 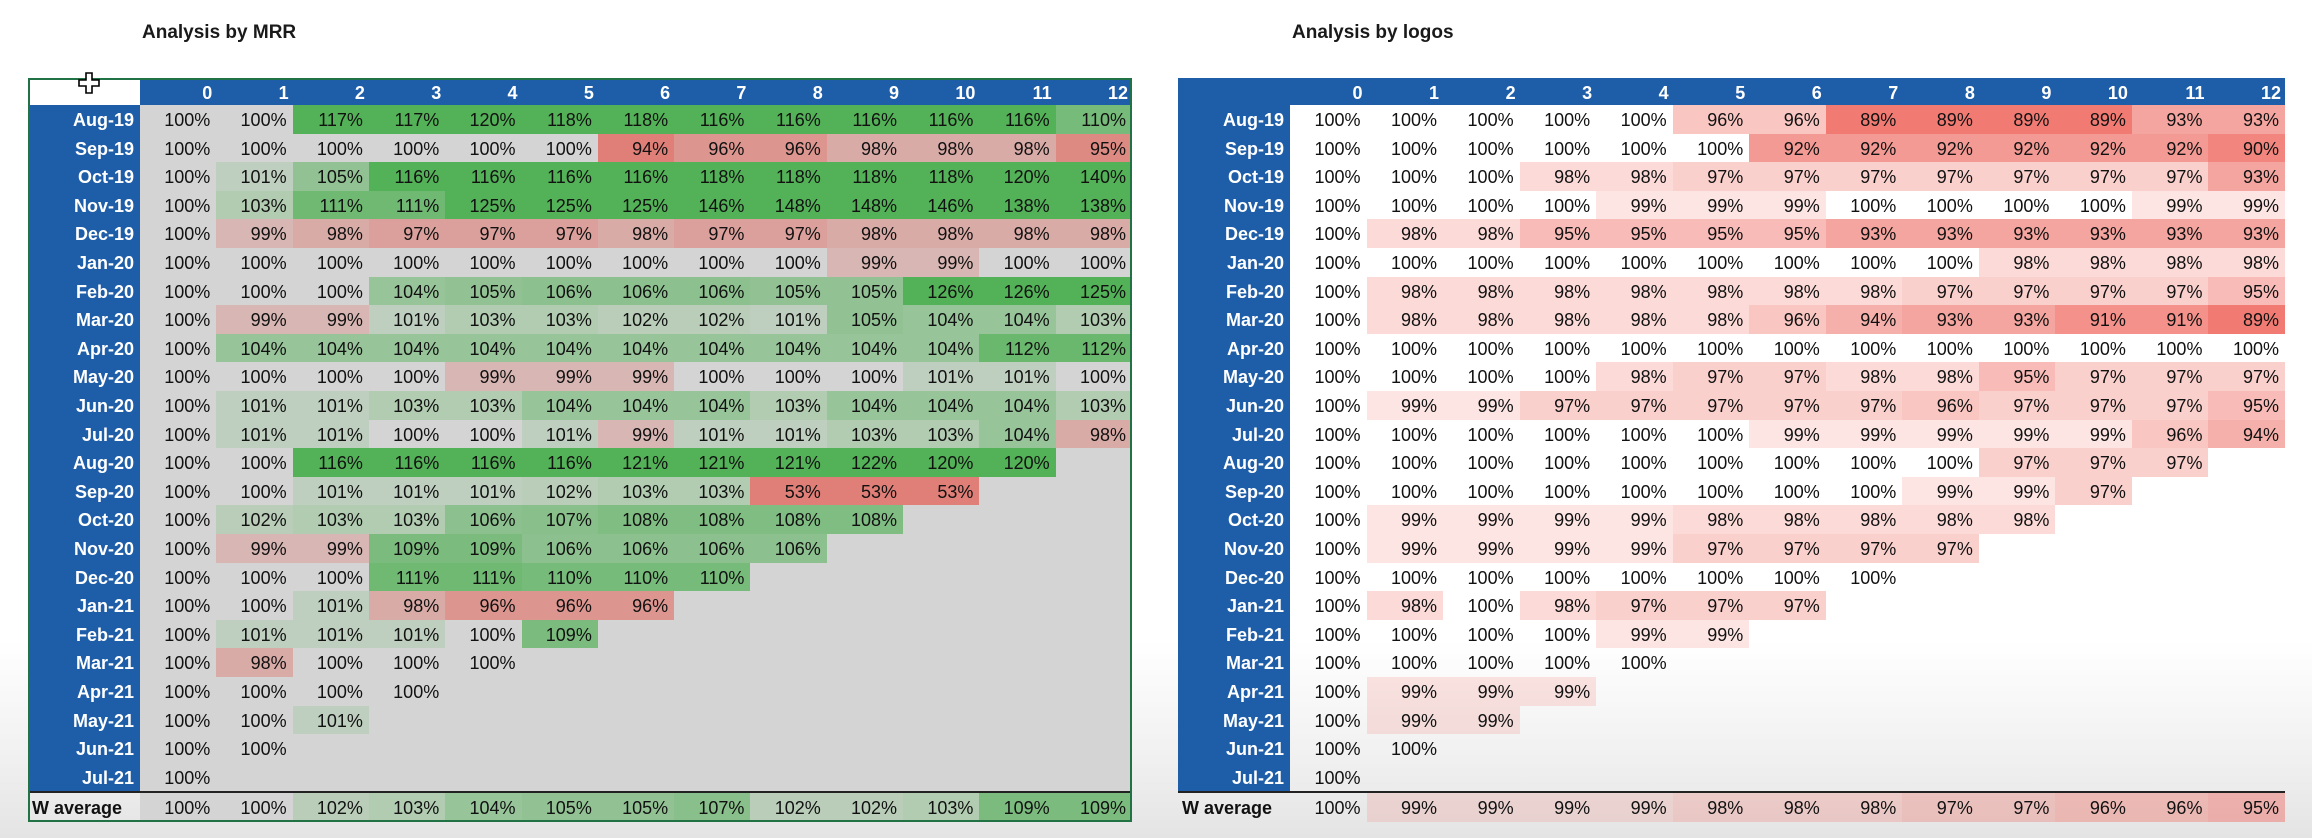 What do you see at coordinates (107, 434) in the screenshot?
I see `cohort-label: Jul-20` at bounding box center [107, 434].